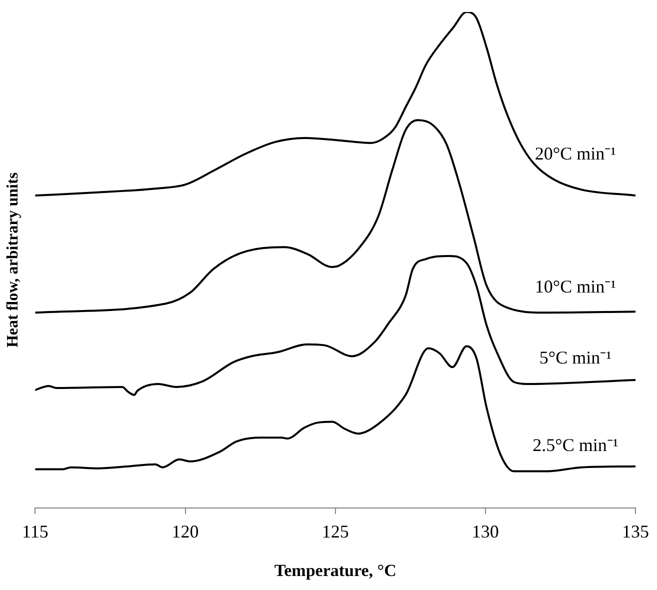 The width and height of the screenshot is (657, 590). What do you see at coordinates (13, 260) in the screenshot?
I see `y-axis-title: Heat flow, arbitrary units` at bounding box center [13, 260].